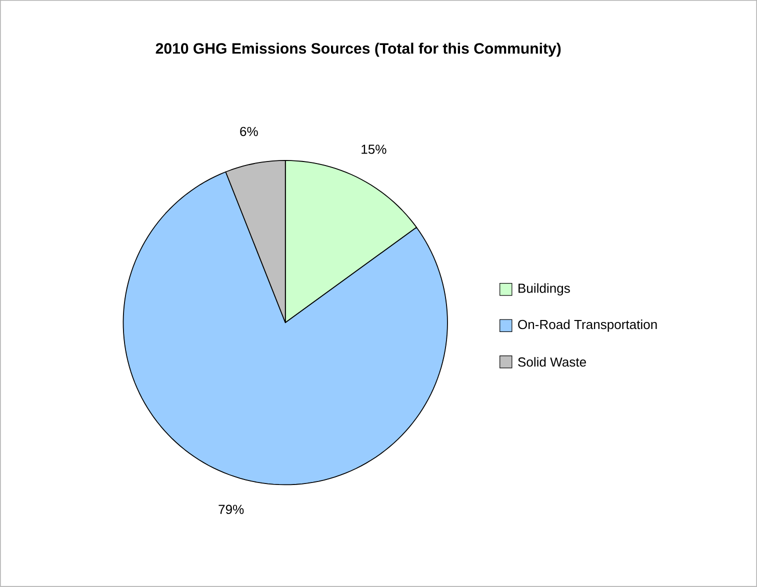  What do you see at coordinates (374, 149) in the screenshot?
I see `data-label: 15%` at bounding box center [374, 149].